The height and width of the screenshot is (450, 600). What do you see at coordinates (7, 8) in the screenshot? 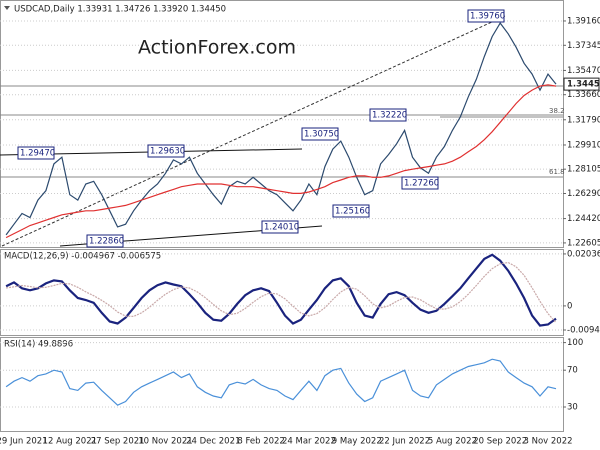
I see `menu-icon` at bounding box center [7, 8].